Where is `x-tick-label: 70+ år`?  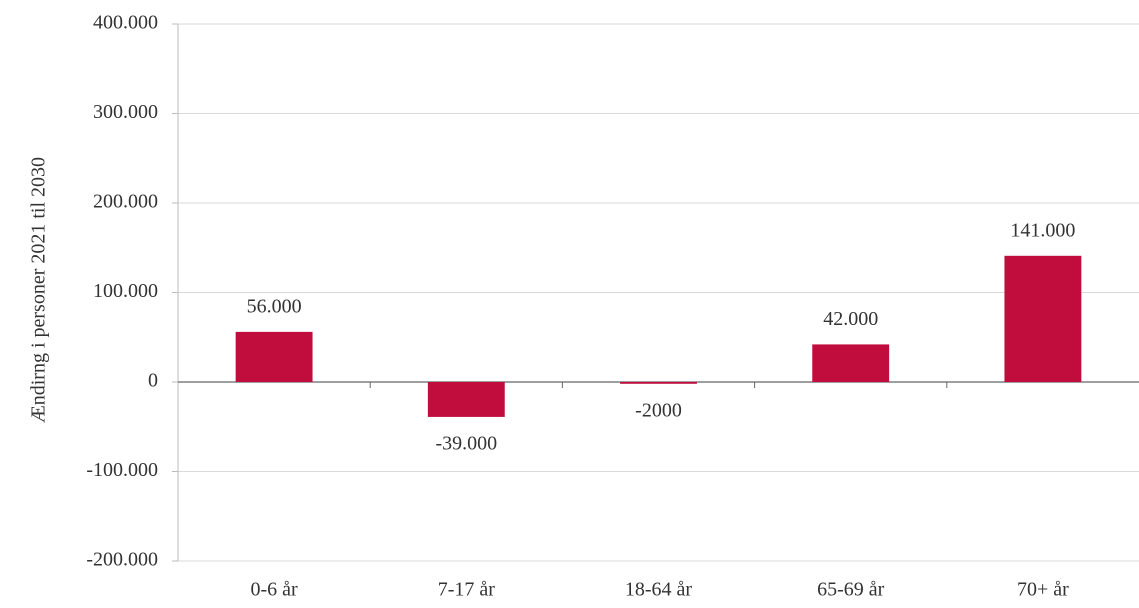
x-tick-label: 70+ år is located at coordinates (1043, 590).